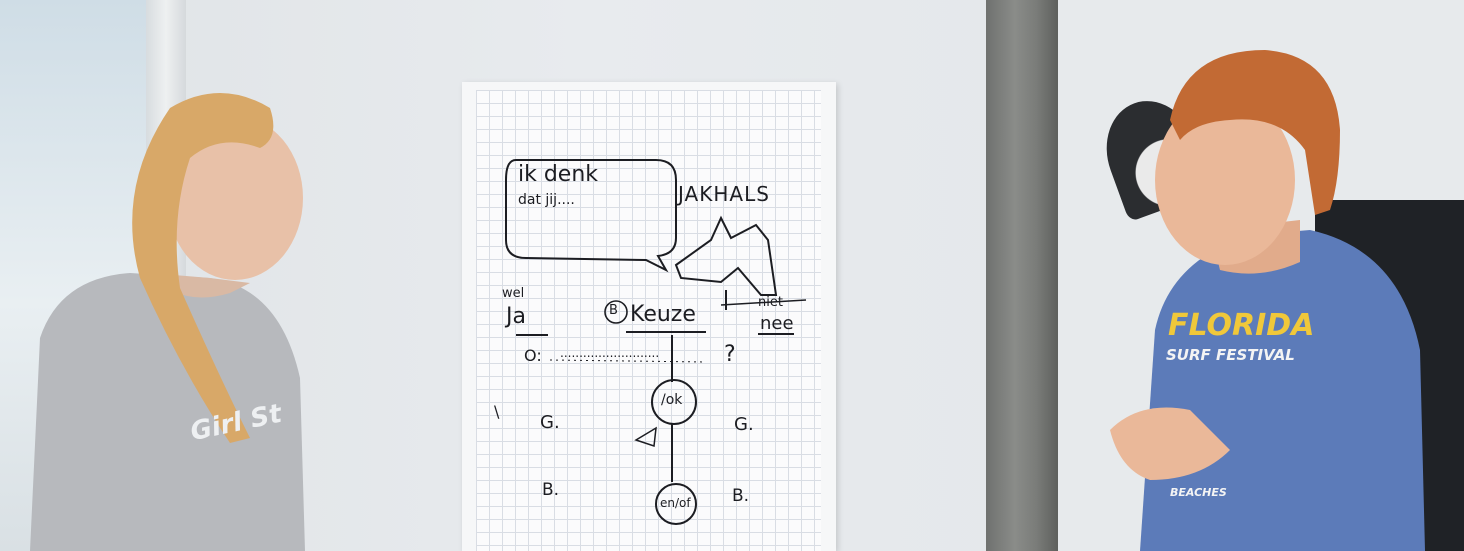 This screenshot has height=551, width=1464. What do you see at coordinates (1198, 492) in the screenshot?
I see `shirt-text-beaches: BEACHES` at bounding box center [1198, 492].